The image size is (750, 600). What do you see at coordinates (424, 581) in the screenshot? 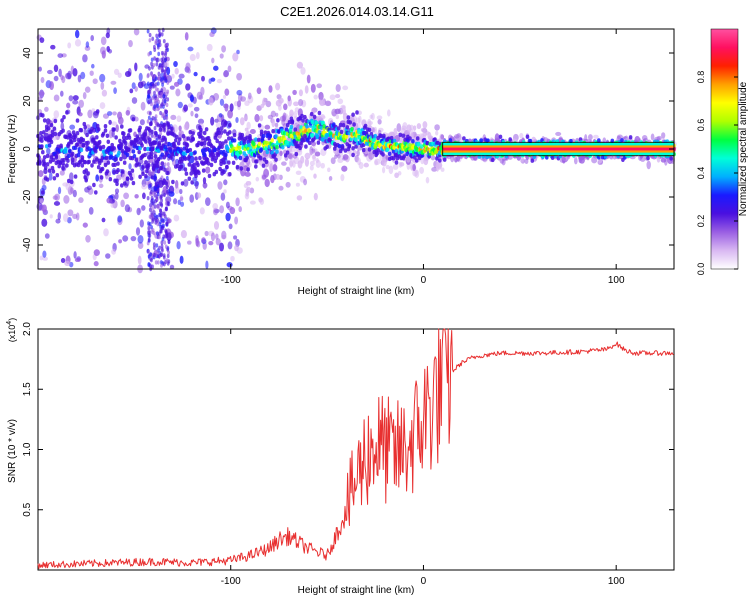
I see `bottom-x-tick-label: 0` at bounding box center [424, 581].